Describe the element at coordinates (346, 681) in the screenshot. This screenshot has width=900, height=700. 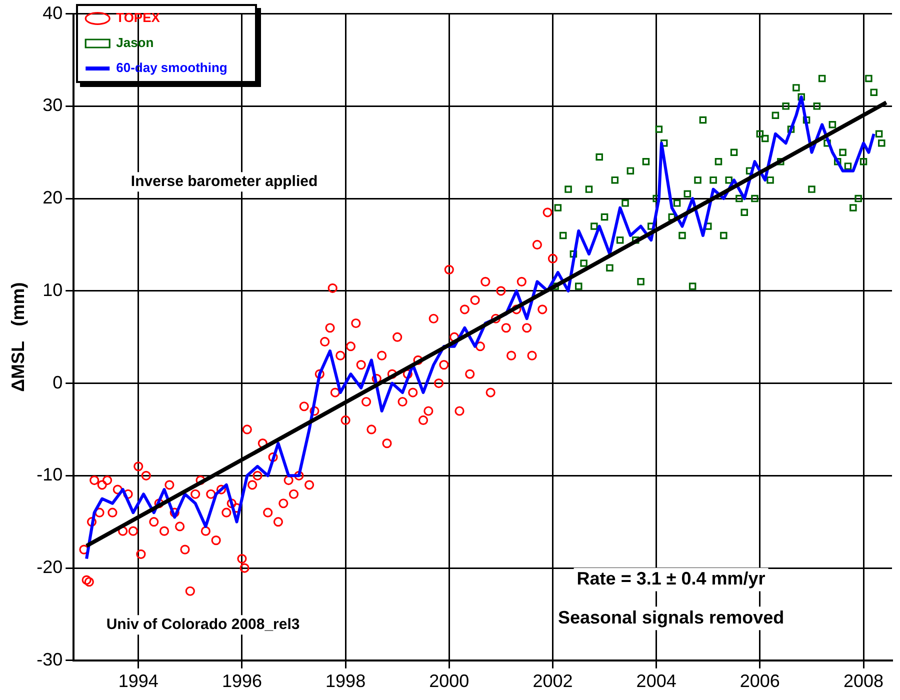
I see `x-tick-label: 1998` at that location.